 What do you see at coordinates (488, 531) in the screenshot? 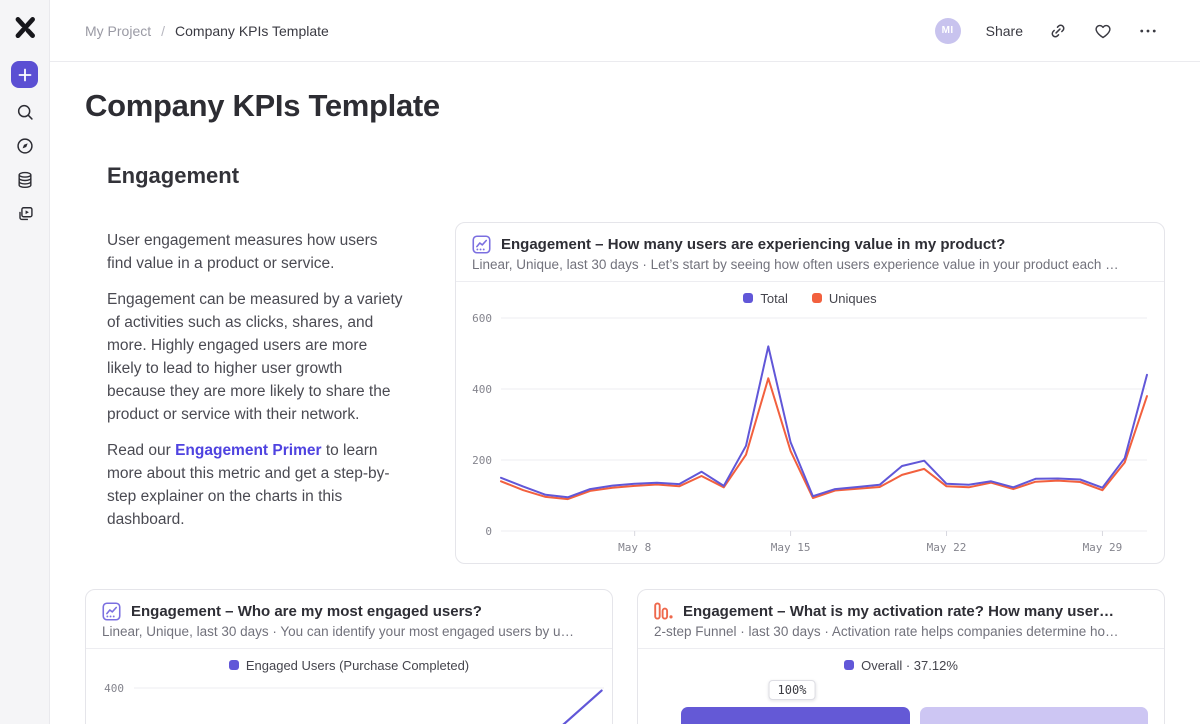
I see `svg-text: 0` at bounding box center [488, 531].